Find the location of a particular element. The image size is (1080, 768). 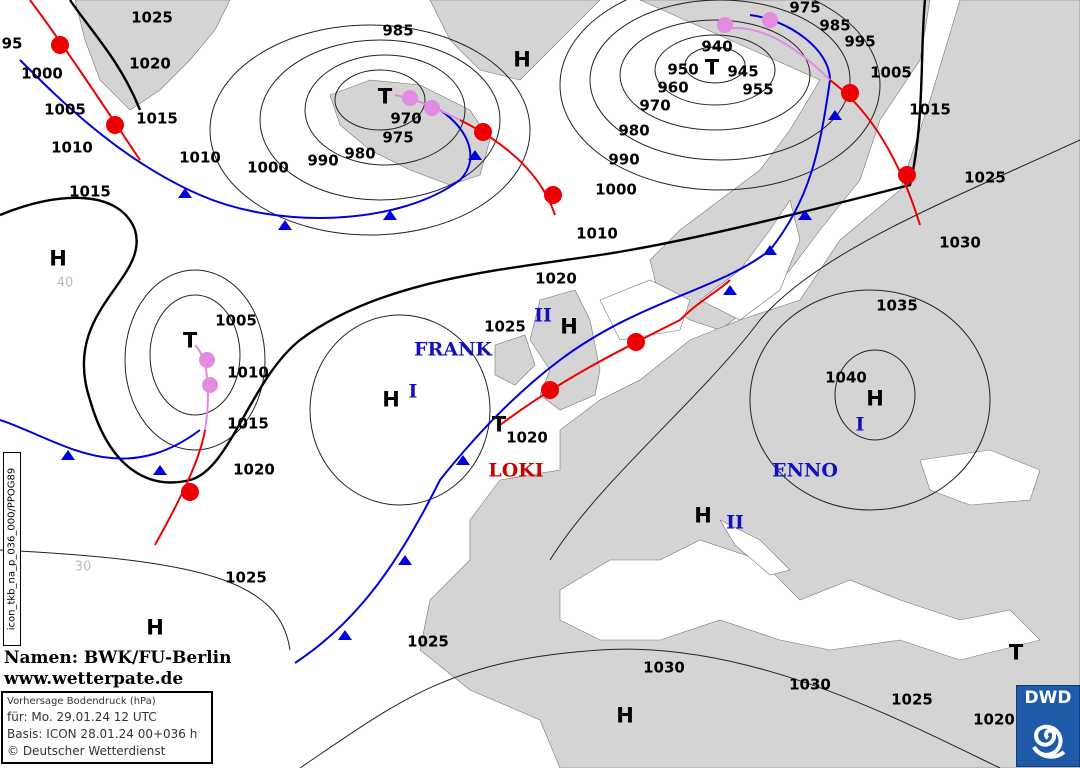

isobar-label: 985 is located at coordinates (835, 25).